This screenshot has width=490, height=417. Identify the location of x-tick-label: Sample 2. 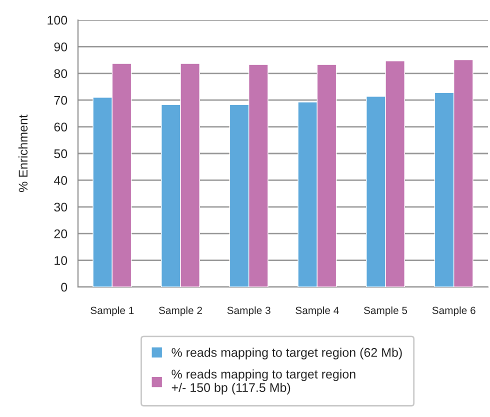
(180, 311).